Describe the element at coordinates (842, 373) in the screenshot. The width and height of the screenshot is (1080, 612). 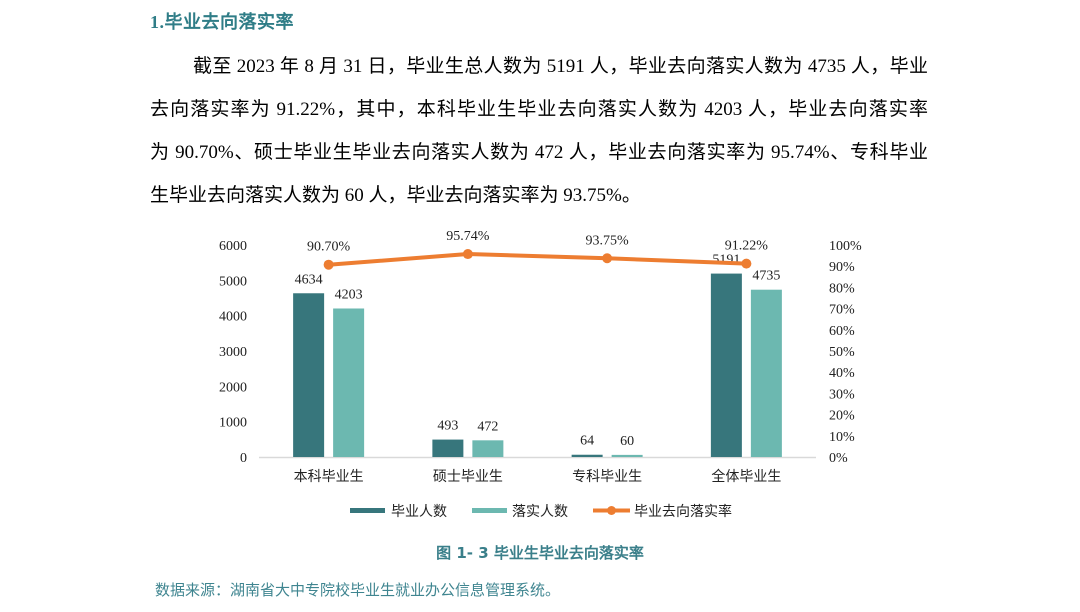
I see `right-tick-label: 40%` at that location.